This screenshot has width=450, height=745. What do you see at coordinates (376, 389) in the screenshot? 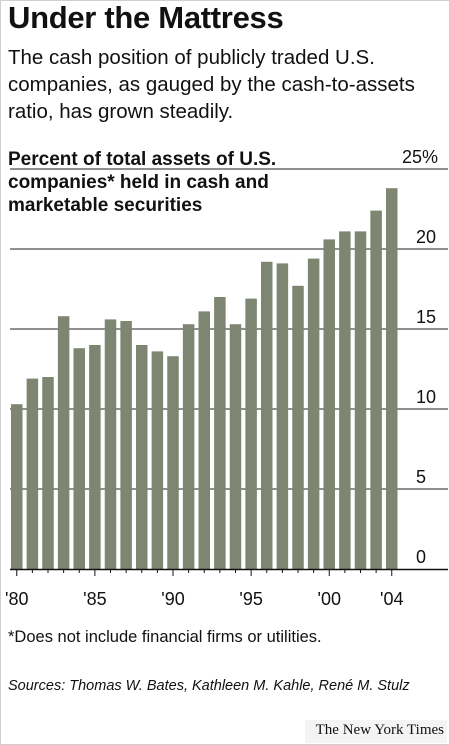
I see `bar-2003` at bounding box center [376, 389].